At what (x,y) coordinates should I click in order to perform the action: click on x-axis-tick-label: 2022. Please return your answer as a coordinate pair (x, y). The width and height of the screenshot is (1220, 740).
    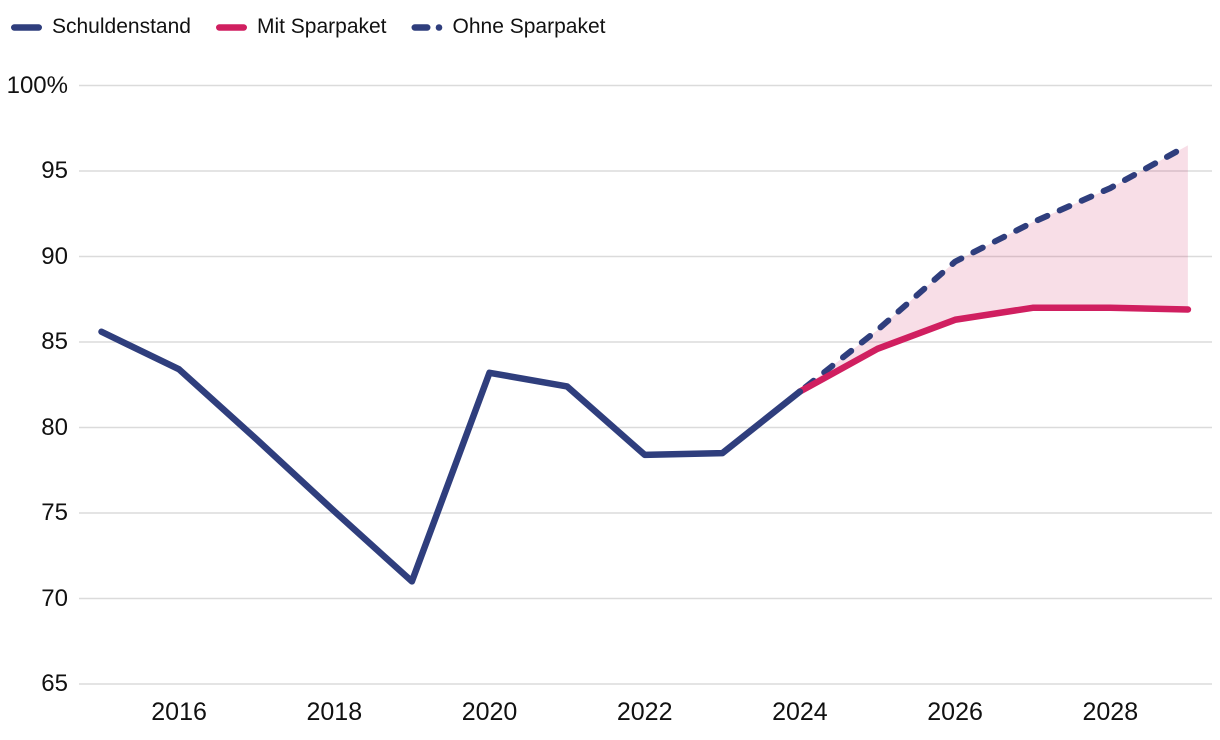
    Looking at the image, I should click on (644, 712).